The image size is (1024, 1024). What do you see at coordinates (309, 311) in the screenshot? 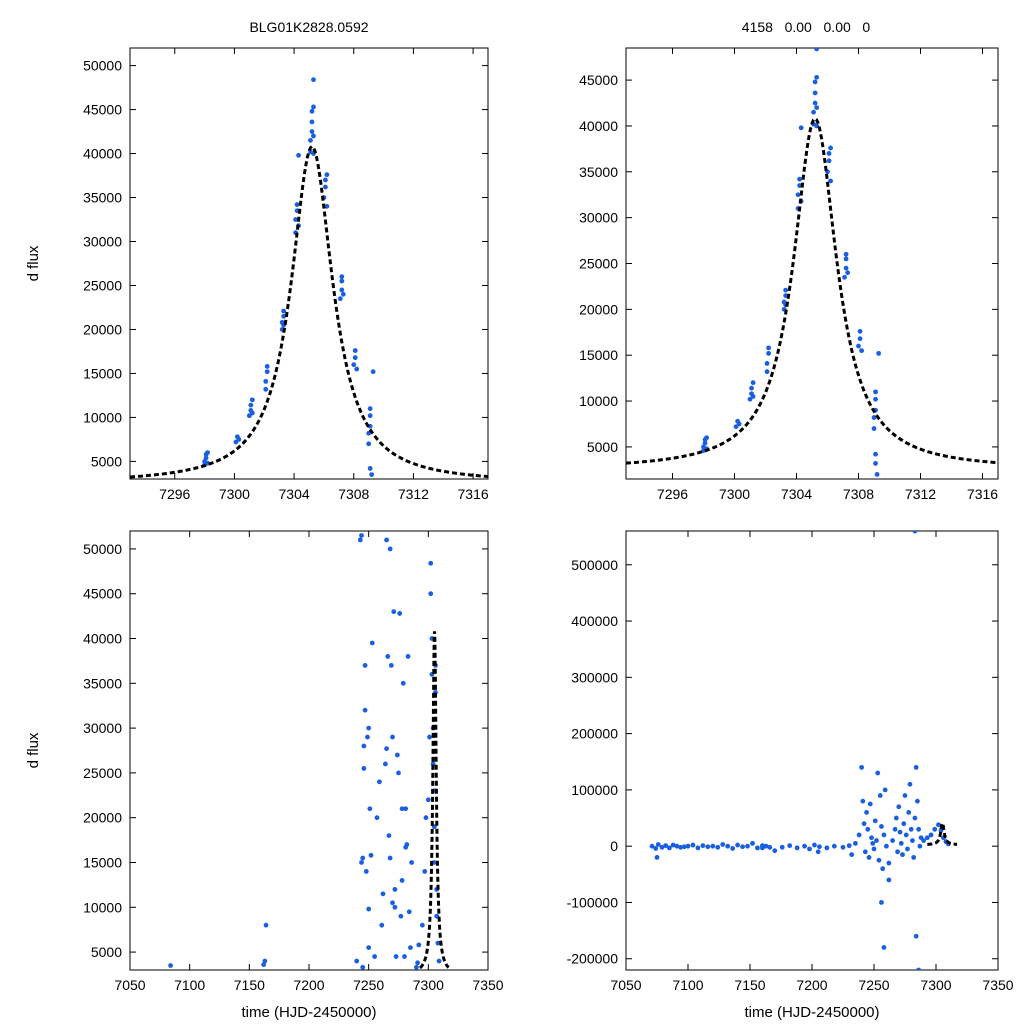
I see `model-curve` at bounding box center [309, 311].